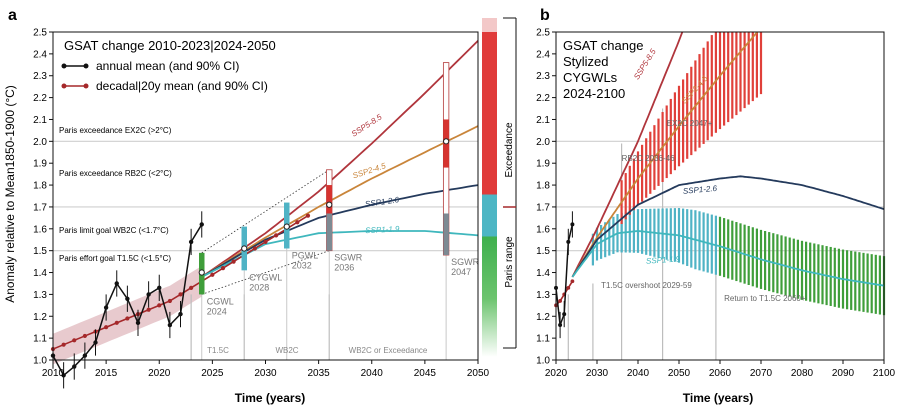 The height and width of the screenshot is (408, 900). What do you see at coordinates (115, 173) in the screenshot?
I see `ref-label-rb2c: Paris exceedance RB2C (<2°C)` at bounding box center [115, 173].